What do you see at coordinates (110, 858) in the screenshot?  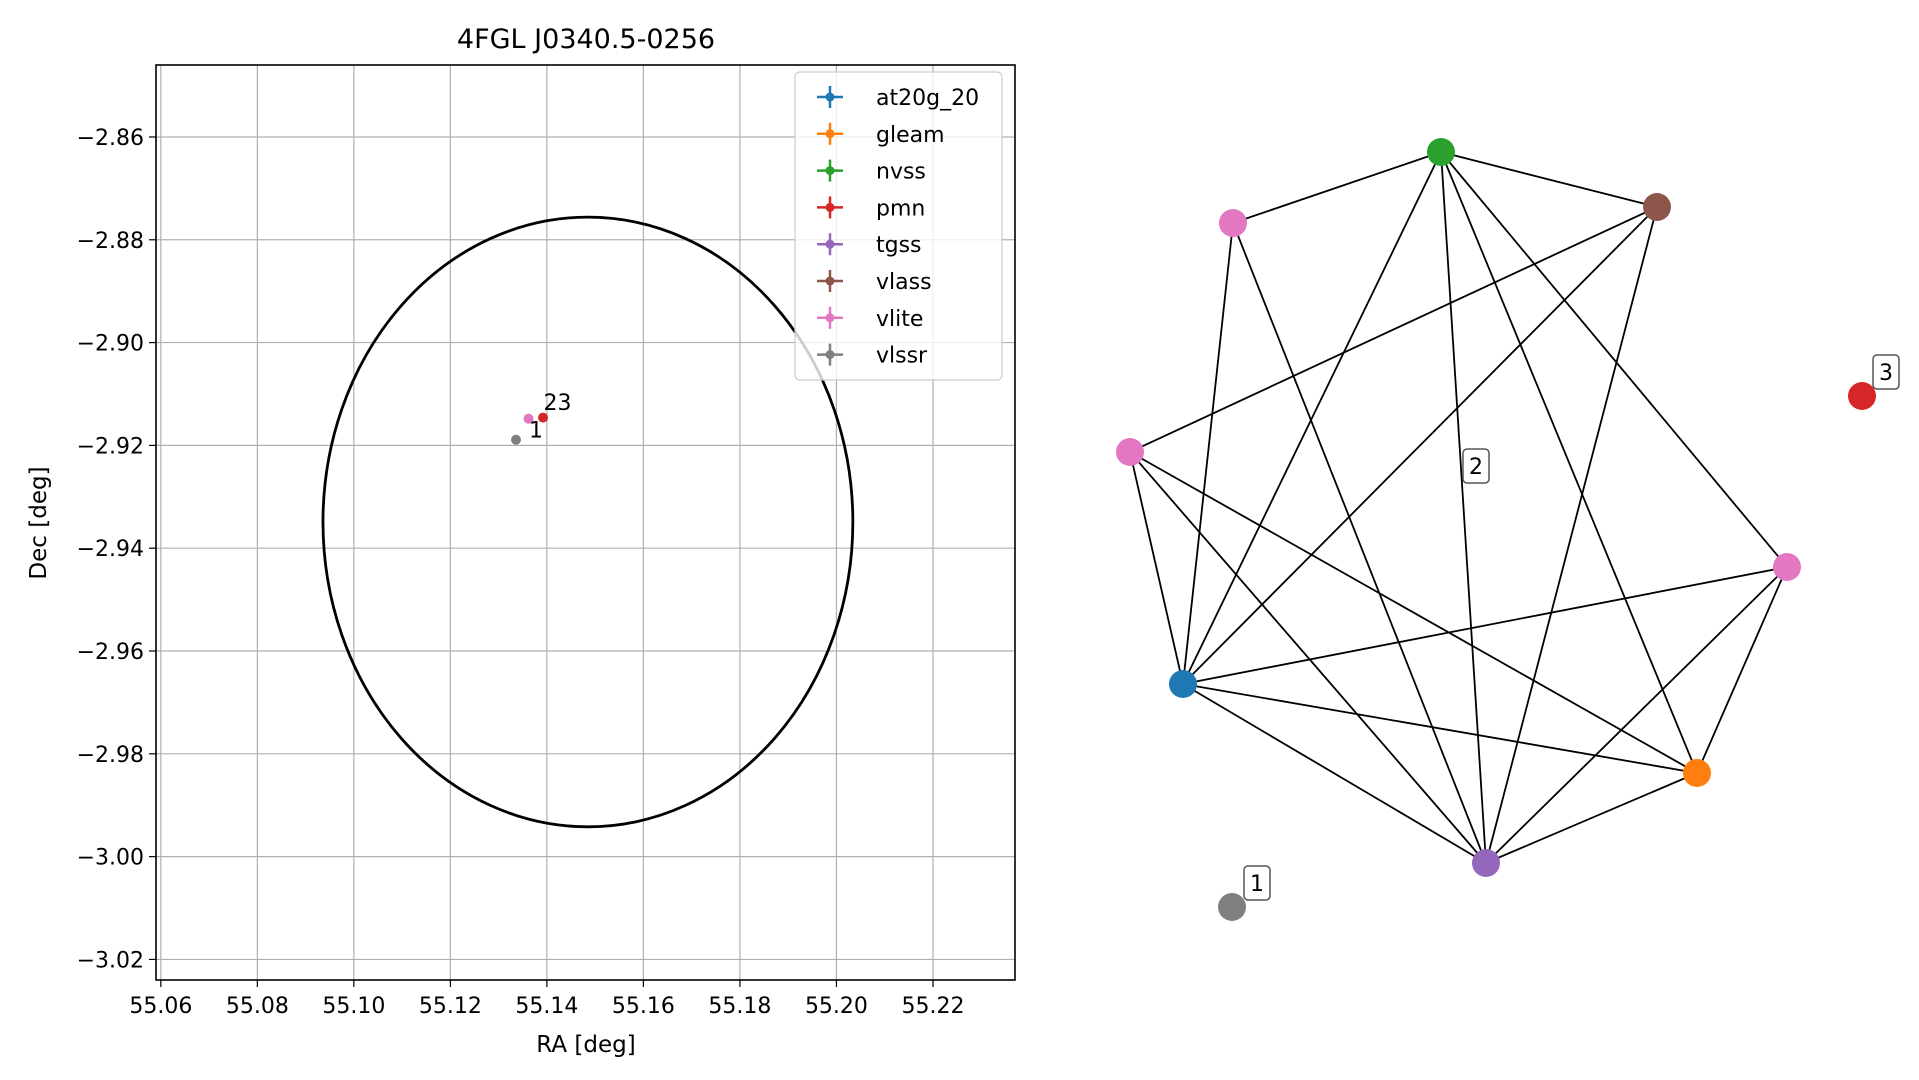 I see `y-tick-label: −3.00` at bounding box center [110, 858].